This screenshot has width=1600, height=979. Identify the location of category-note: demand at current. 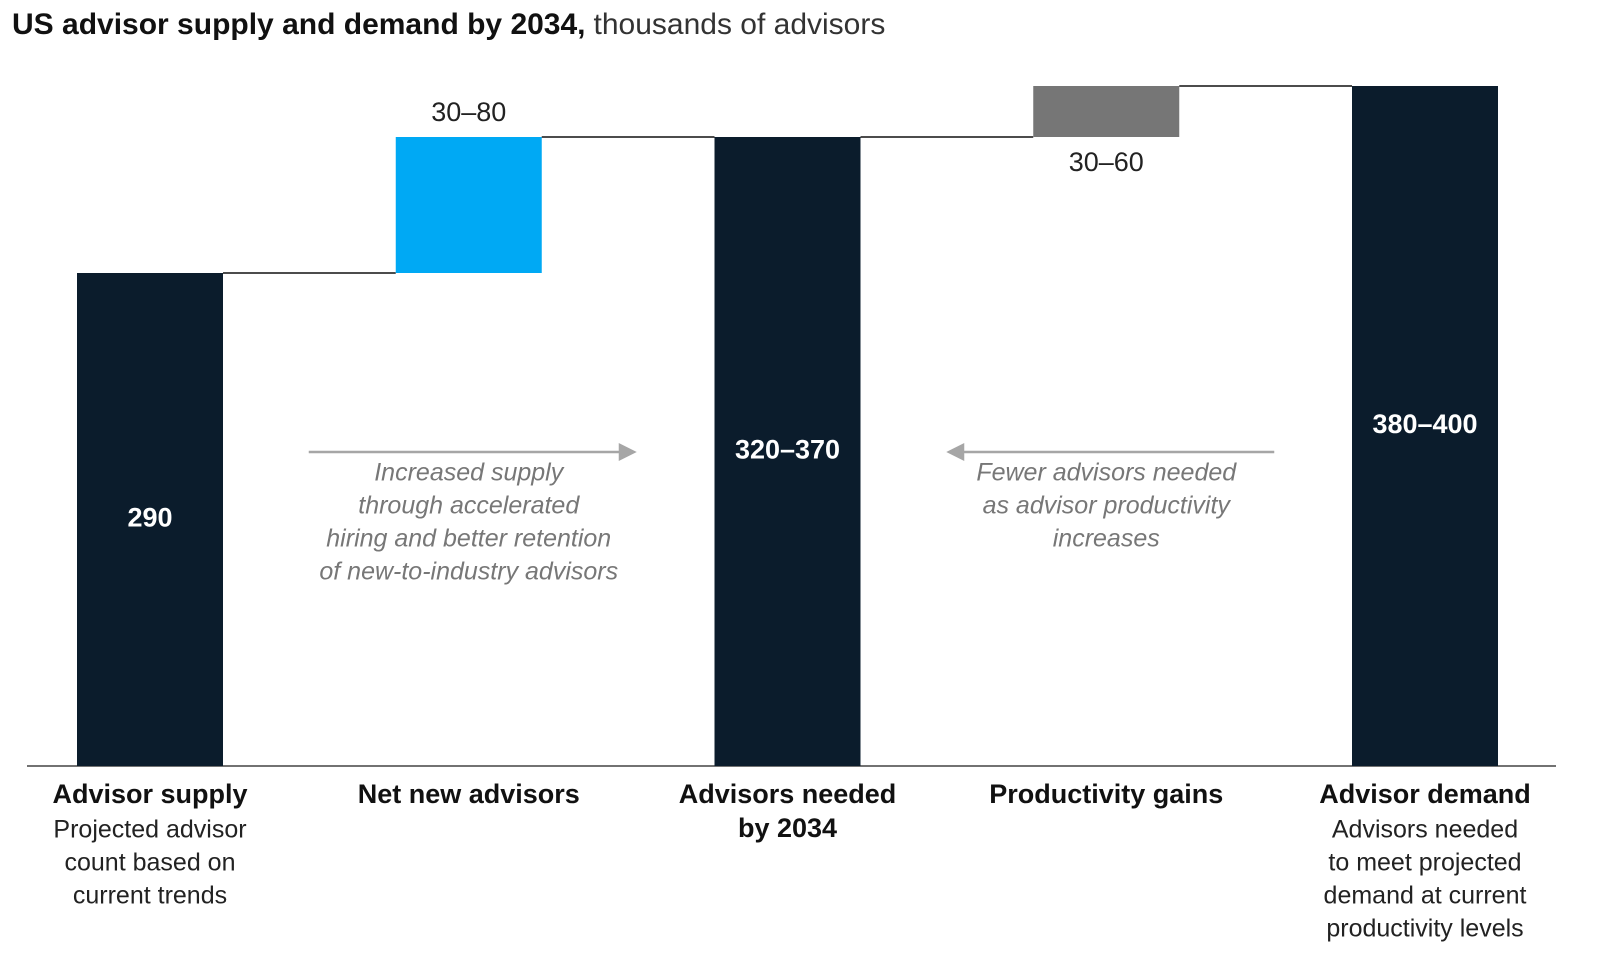
(1425, 896).